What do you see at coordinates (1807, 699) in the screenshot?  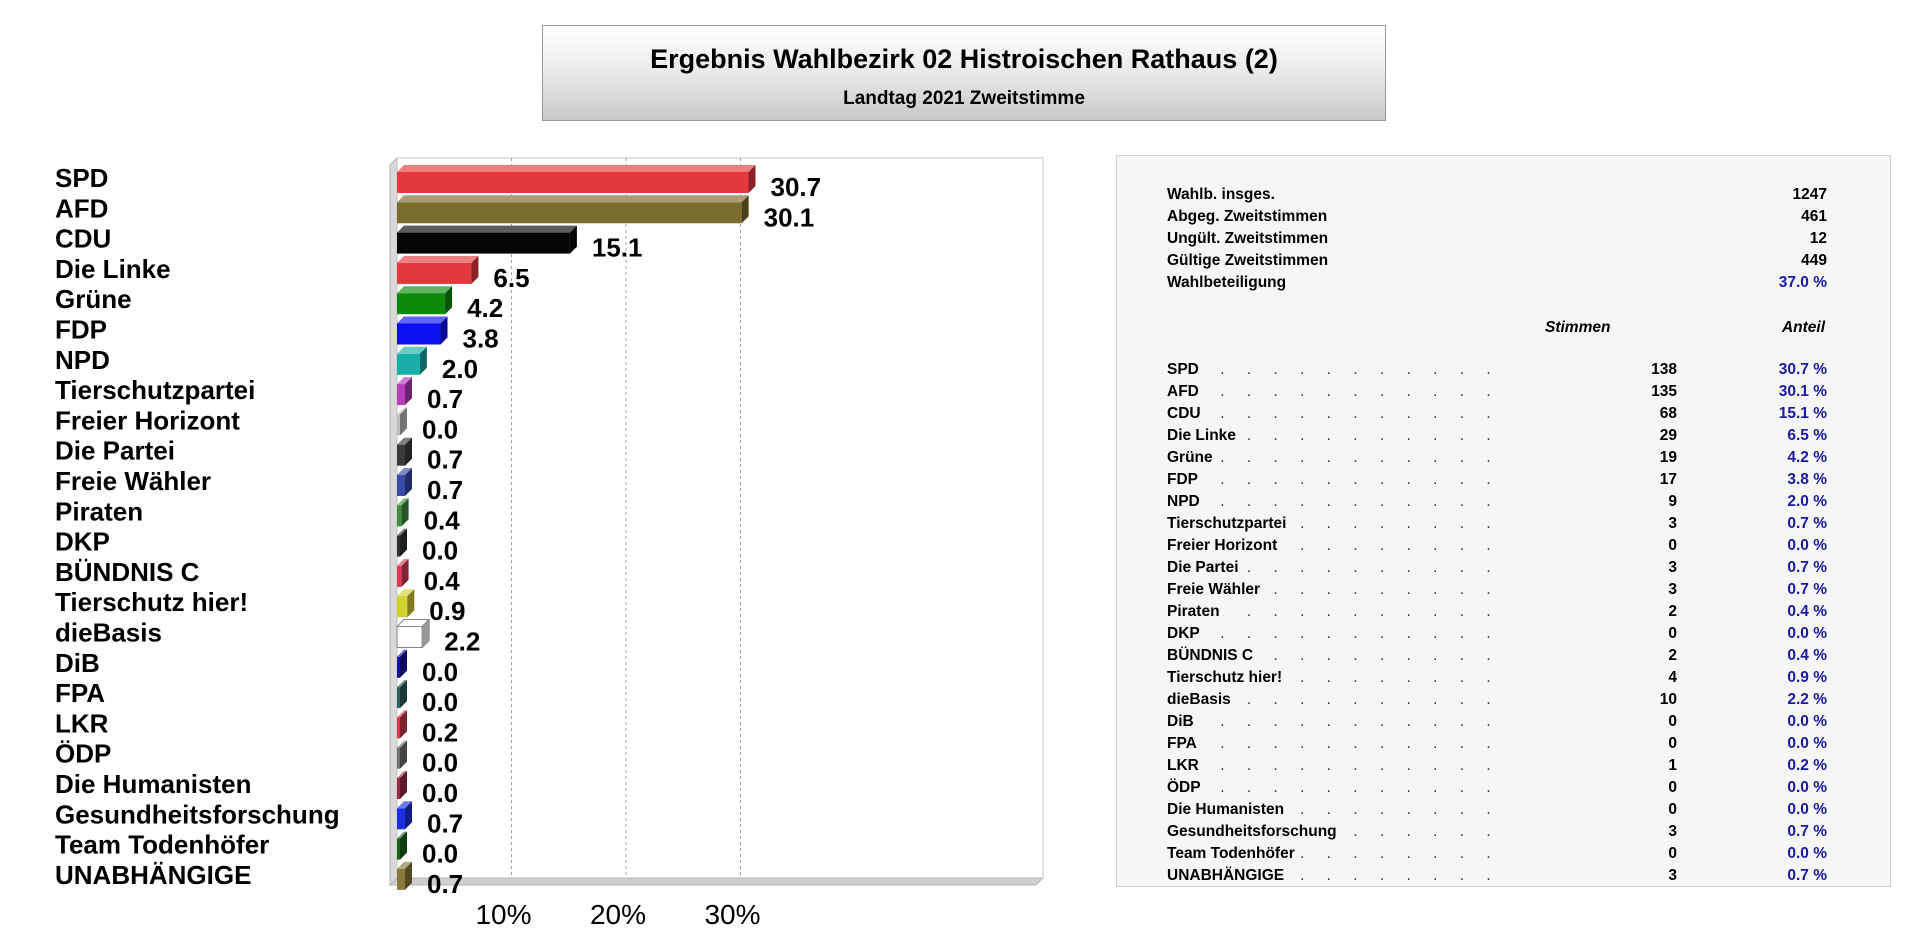 I see `party-share: 2.2 %` at bounding box center [1807, 699].